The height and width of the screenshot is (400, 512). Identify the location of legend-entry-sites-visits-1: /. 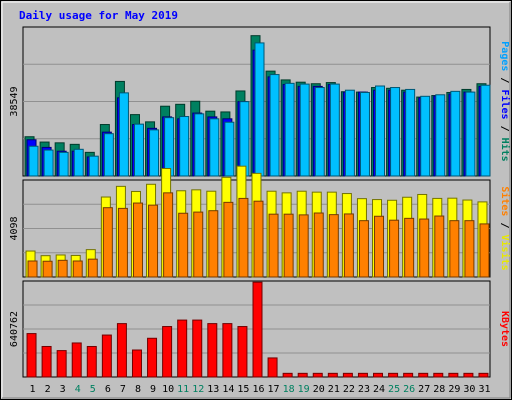
(504, 225).